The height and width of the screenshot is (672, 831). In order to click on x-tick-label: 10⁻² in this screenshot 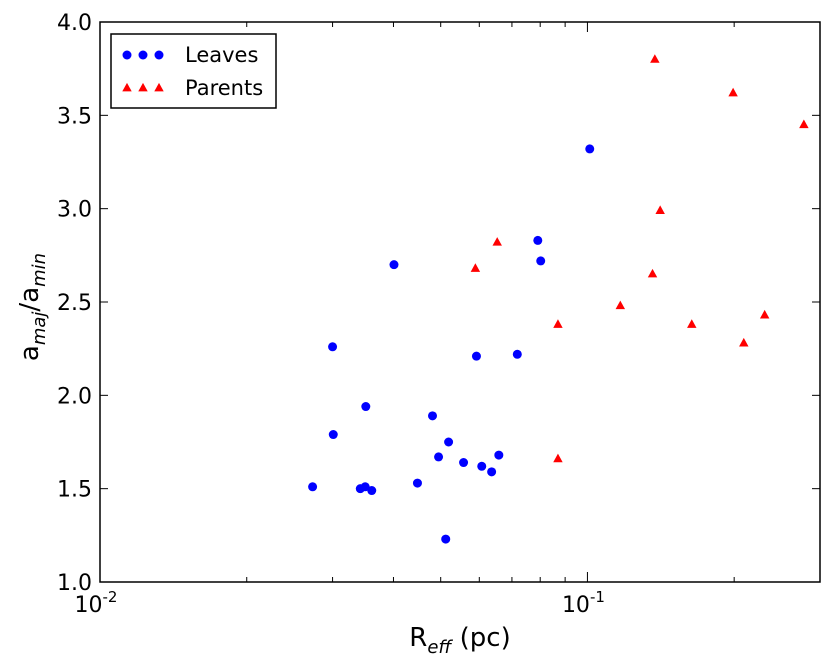, I will do `click(96, 603)`.